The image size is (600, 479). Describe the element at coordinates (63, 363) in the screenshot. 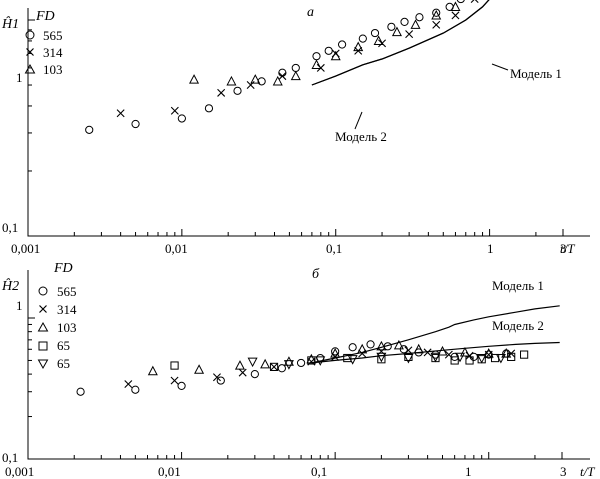

I see `legend-label: 65` at that location.